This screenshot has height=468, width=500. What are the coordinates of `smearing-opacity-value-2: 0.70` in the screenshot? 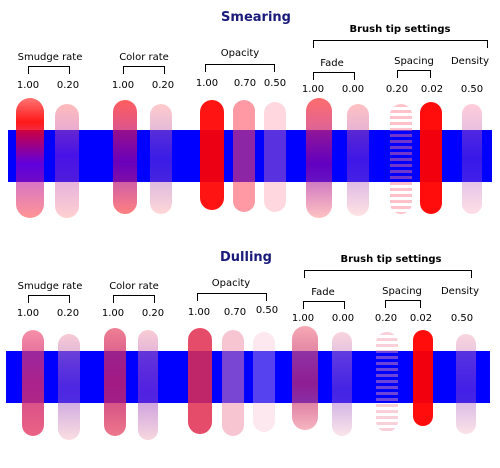 It's located at (245, 83).